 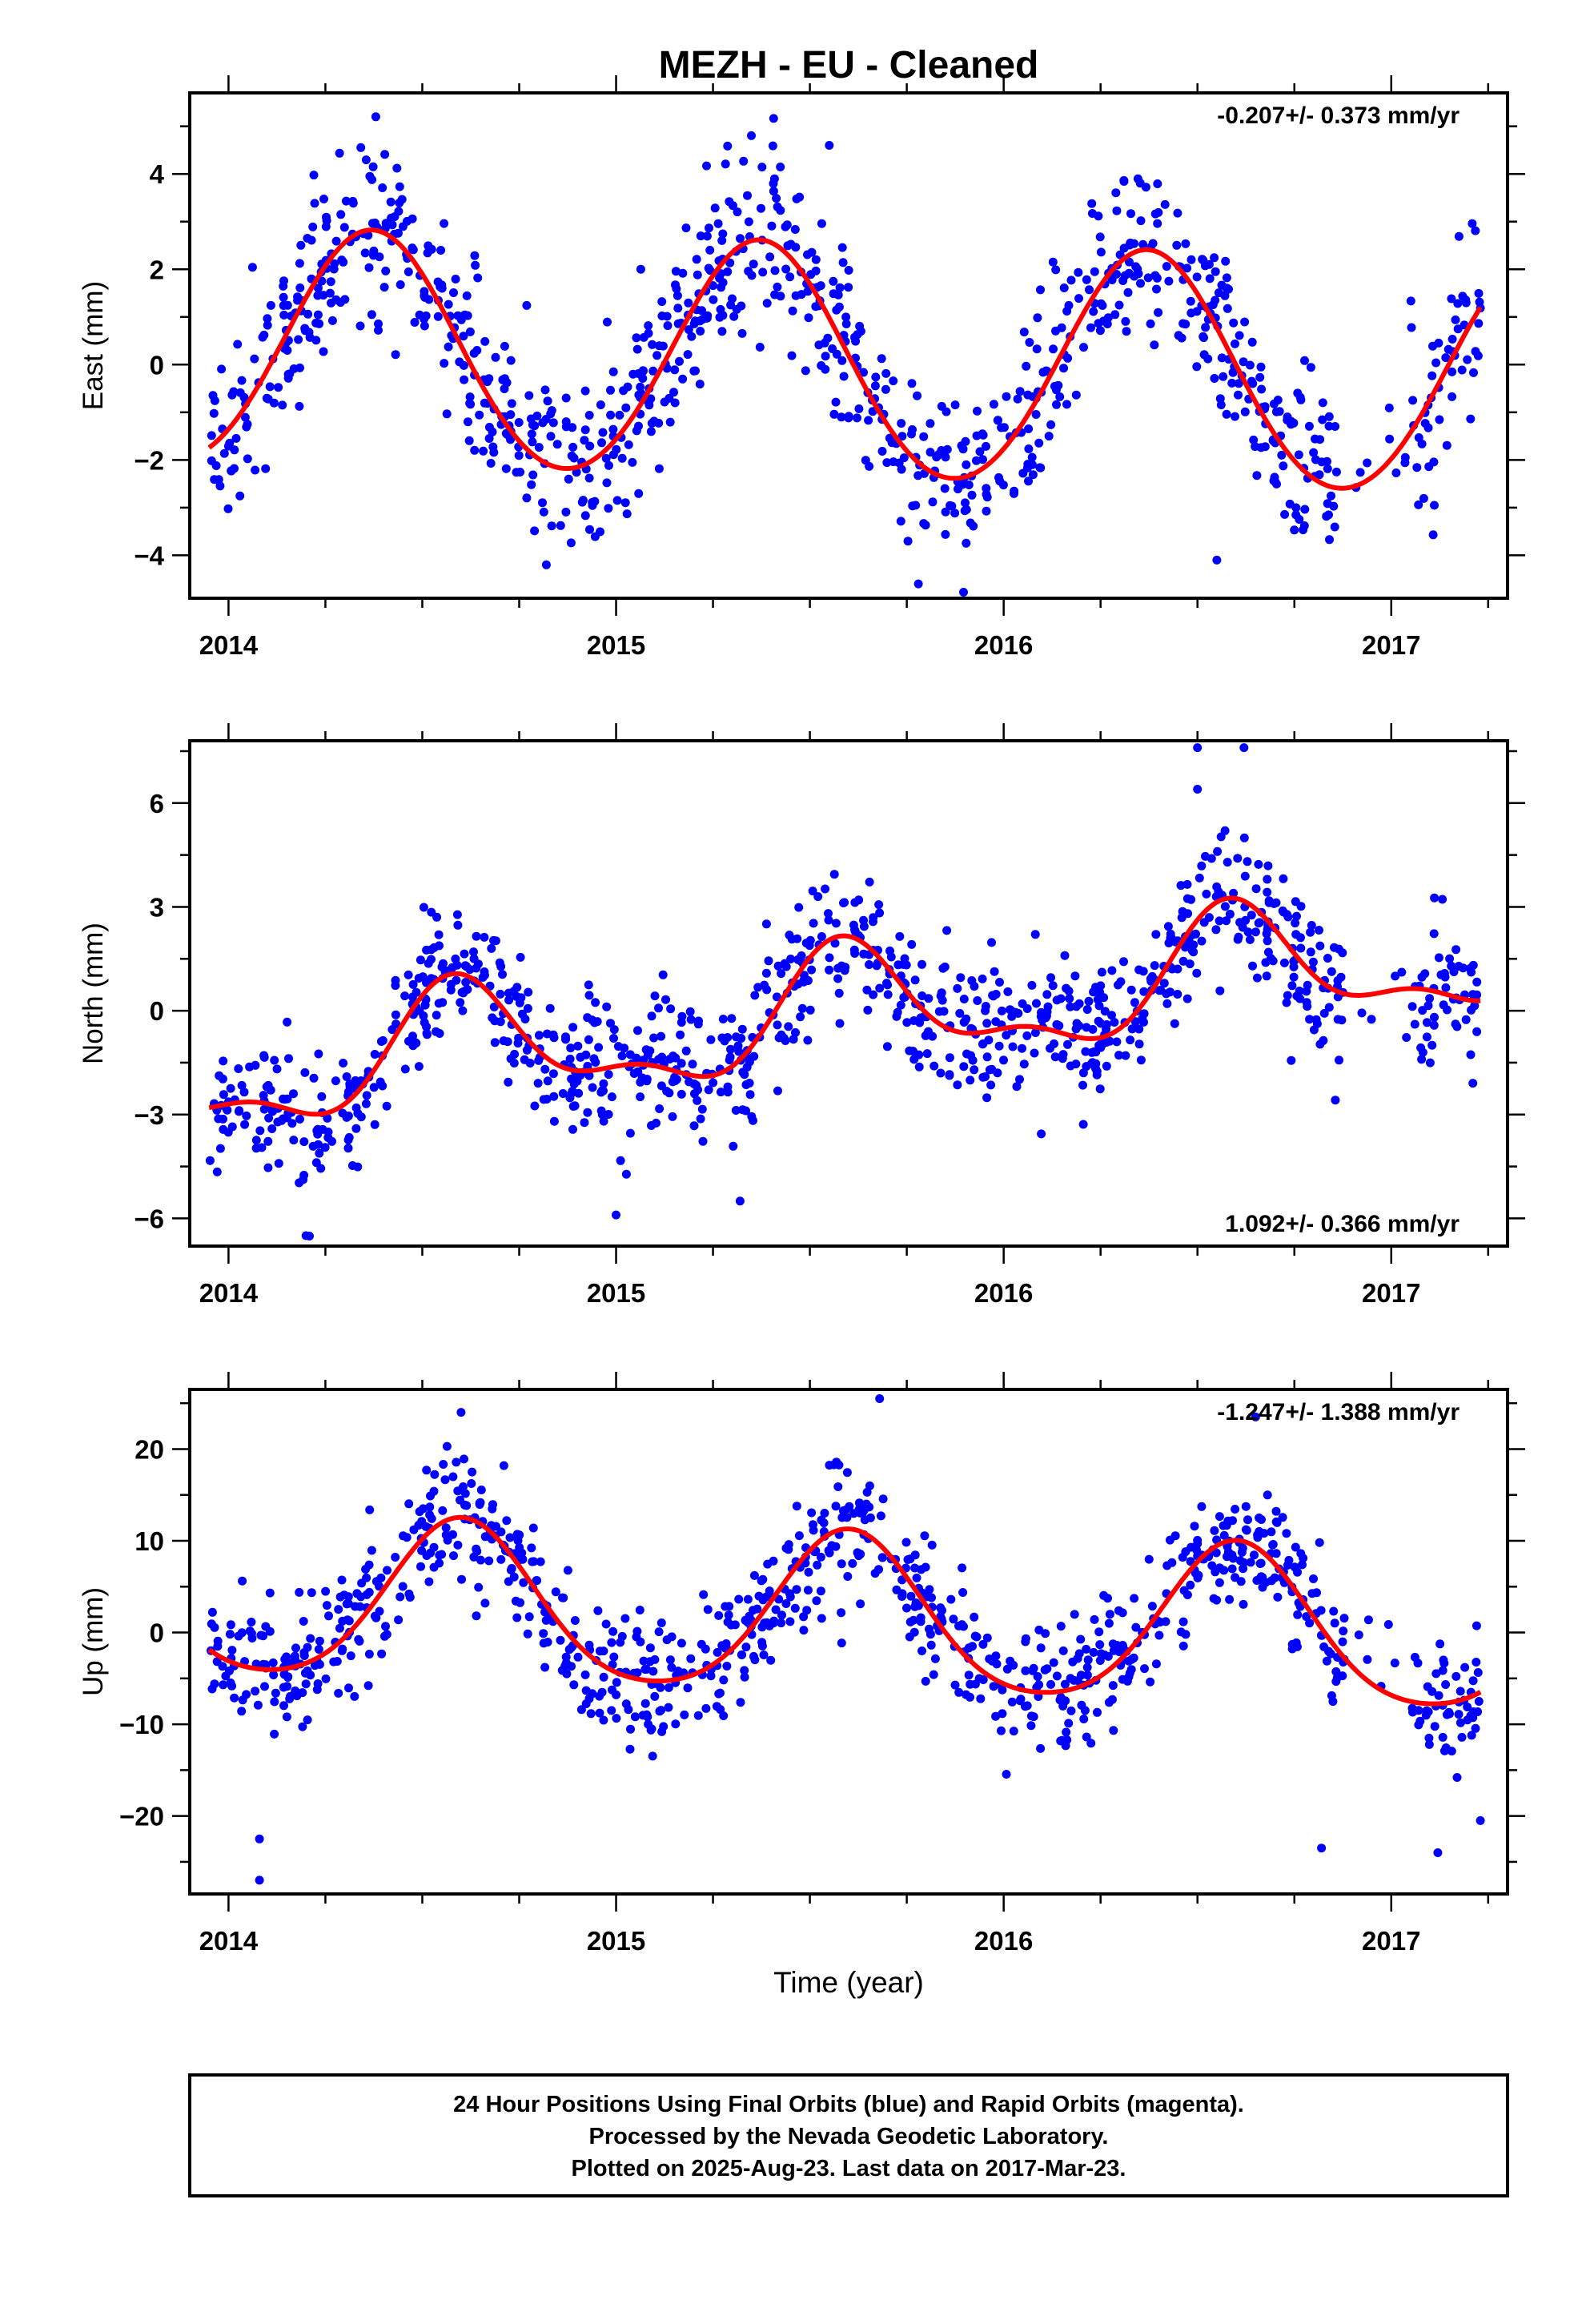 I want to click on east-fit-curve, so click(x=845, y=359).